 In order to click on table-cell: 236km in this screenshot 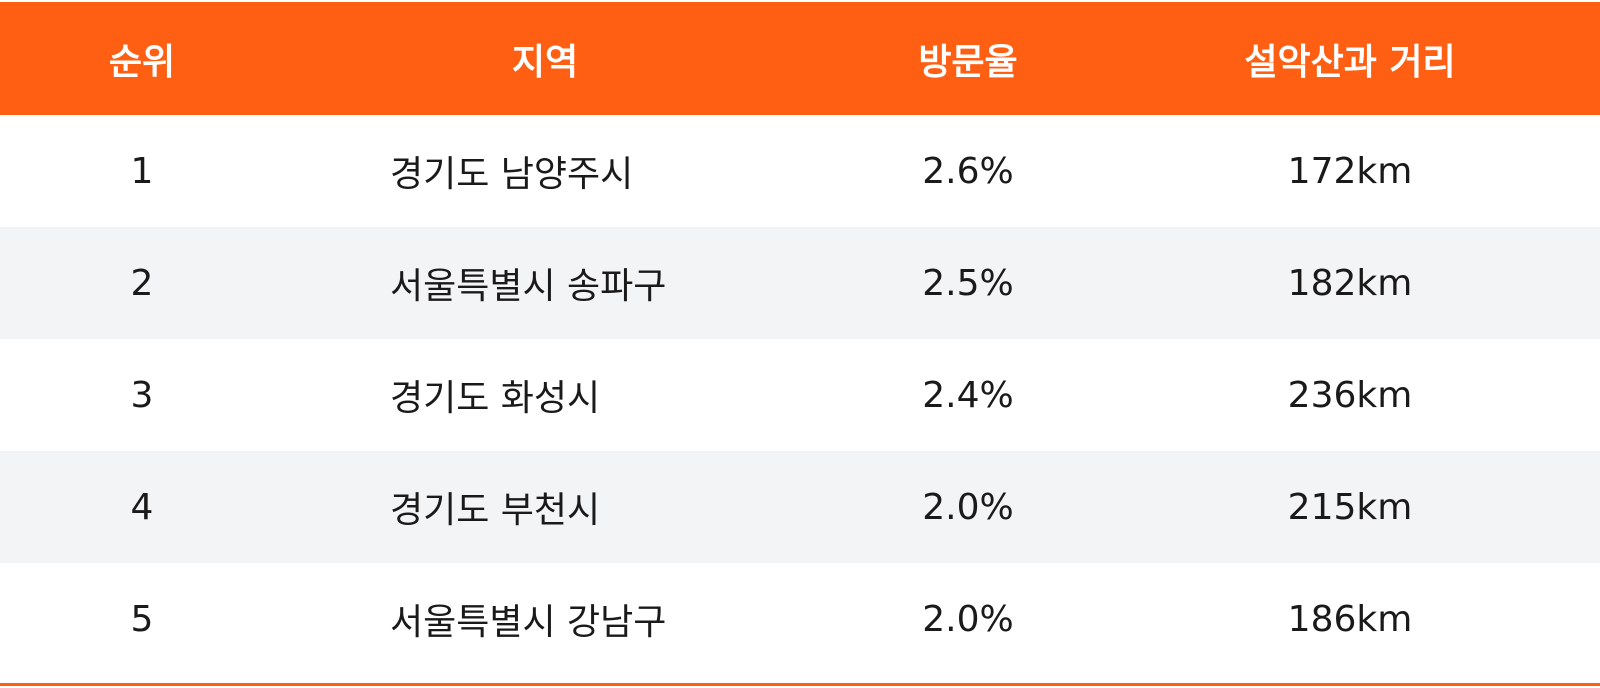, I will do `click(1350, 395)`.